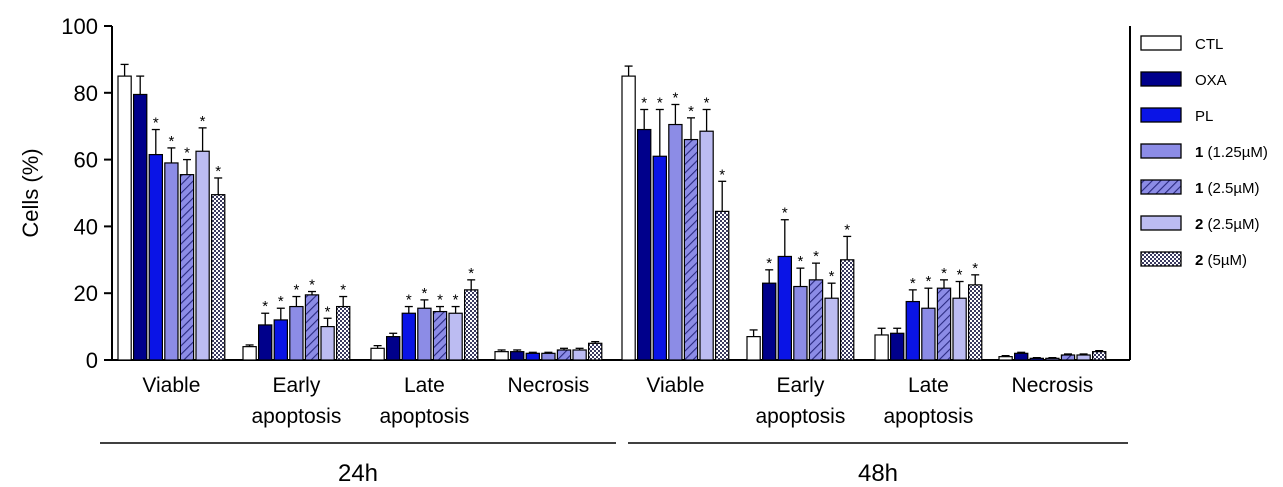 Image resolution: width=1283 pixels, height=487 pixels. I want to click on category-label: Necrosis, so click(549, 385).